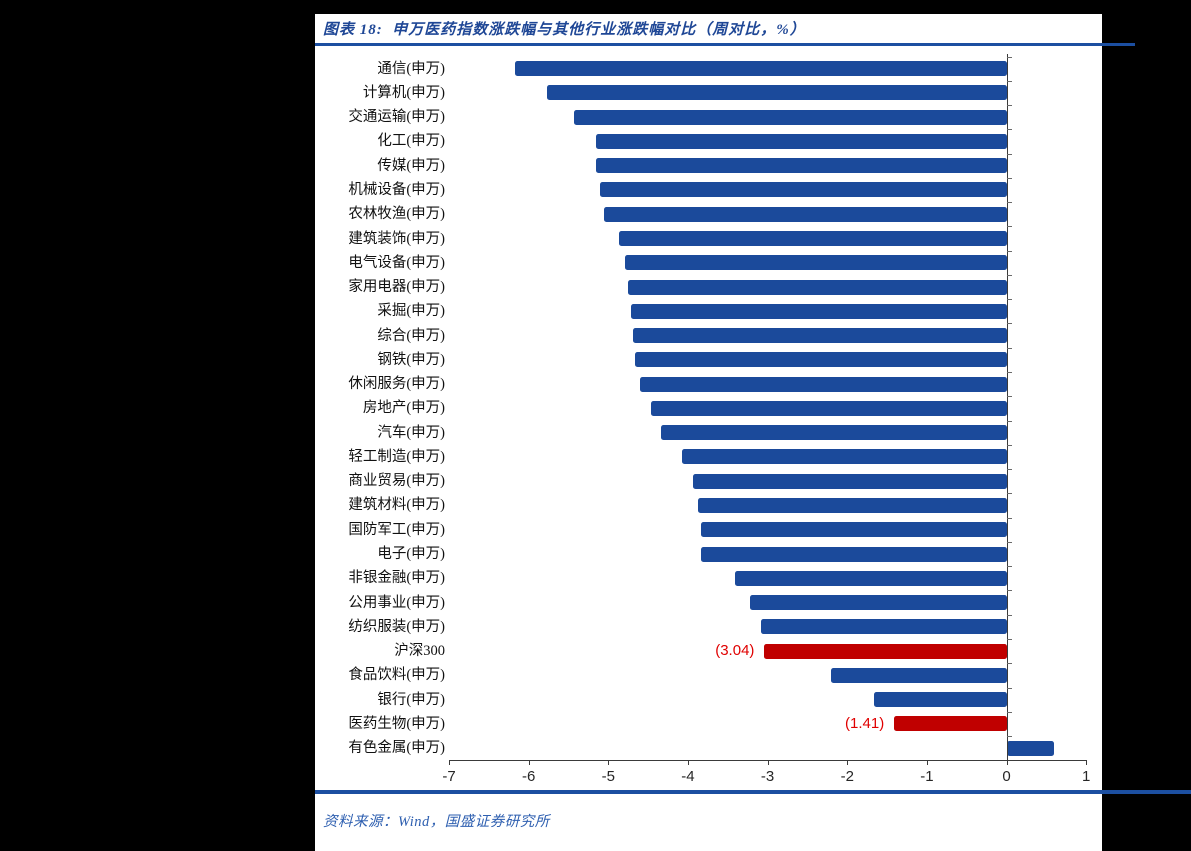 The image size is (1191, 851). What do you see at coordinates (396, 384) in the screenshot?
I see `category-label: 休闲服务(申万)` at bounding box center [396, 384].